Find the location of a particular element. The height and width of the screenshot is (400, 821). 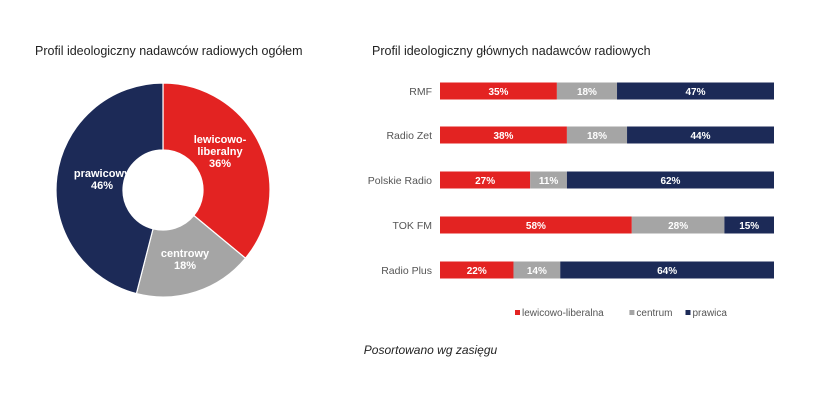

data-label: 27% is located at coordinates (485, 181).